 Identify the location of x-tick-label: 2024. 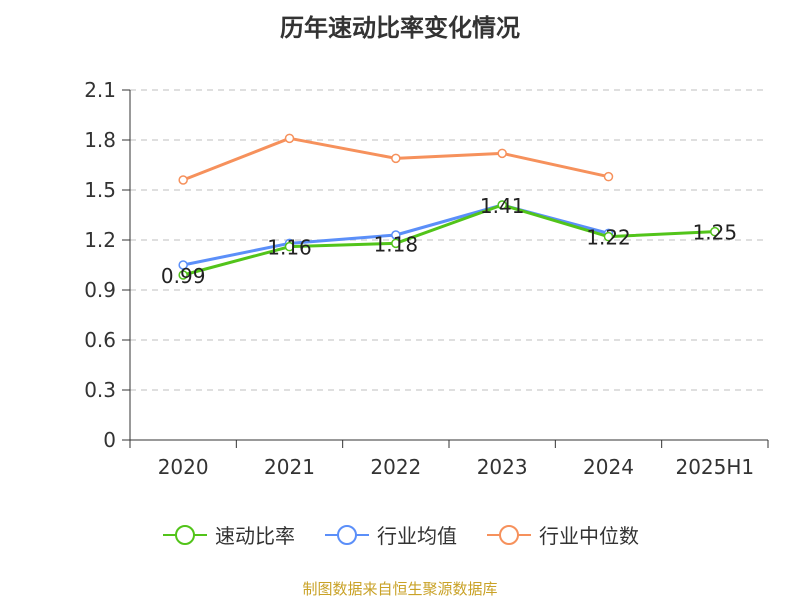
(608, 467).